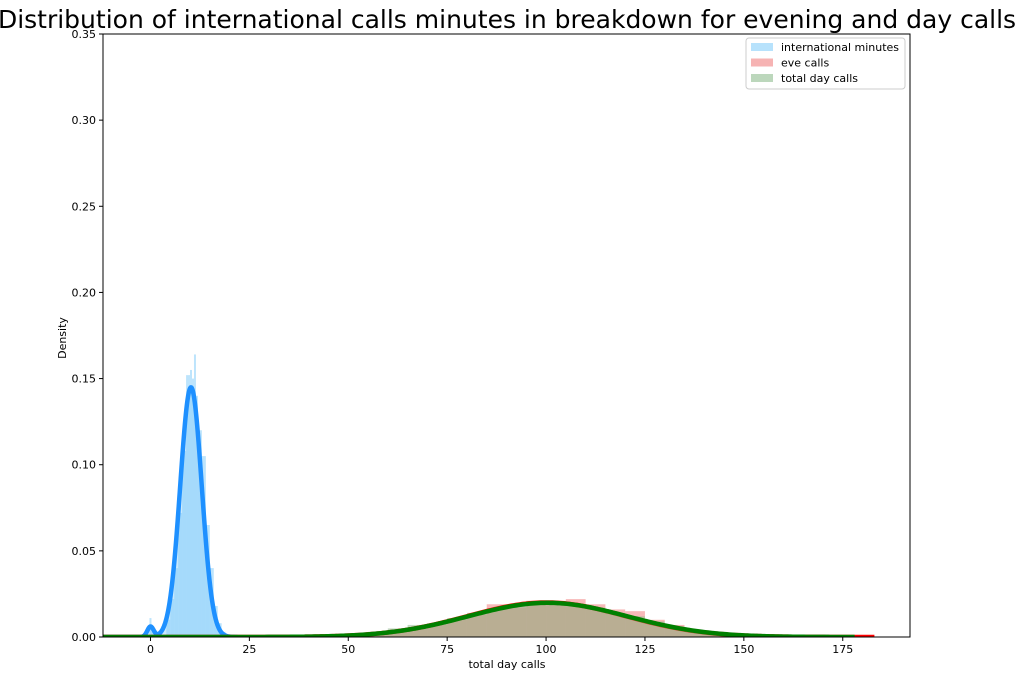 The height and width of the screenshot is (677, 1015). What do you see at coordinates (506, 664) in the screenshot?
I see `x-axis-title: total day calls` at bounding box center [506, 664].